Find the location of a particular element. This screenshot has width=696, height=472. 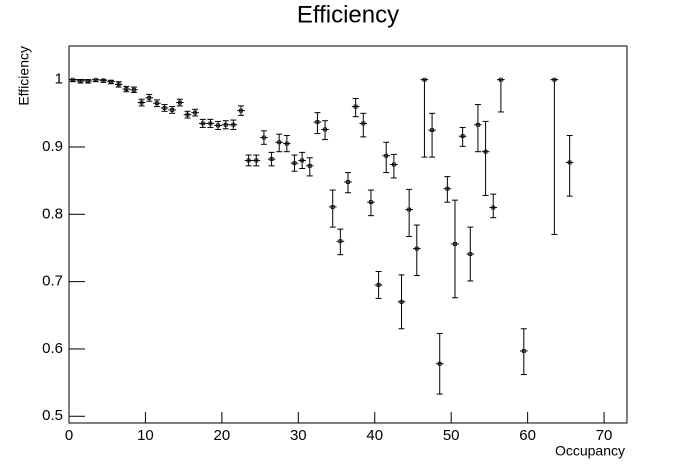

x-tick-label: 30 is located at coordinates (298, 435).